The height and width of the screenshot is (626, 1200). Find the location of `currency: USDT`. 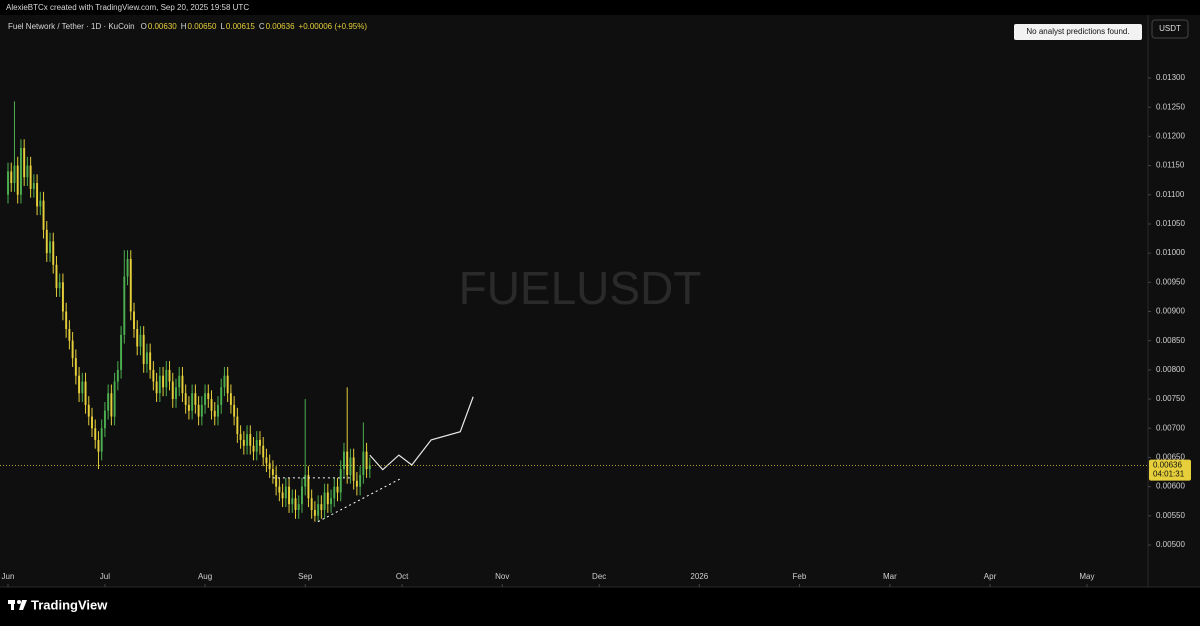

currency: USDT is located at coordinates (1170, 28).